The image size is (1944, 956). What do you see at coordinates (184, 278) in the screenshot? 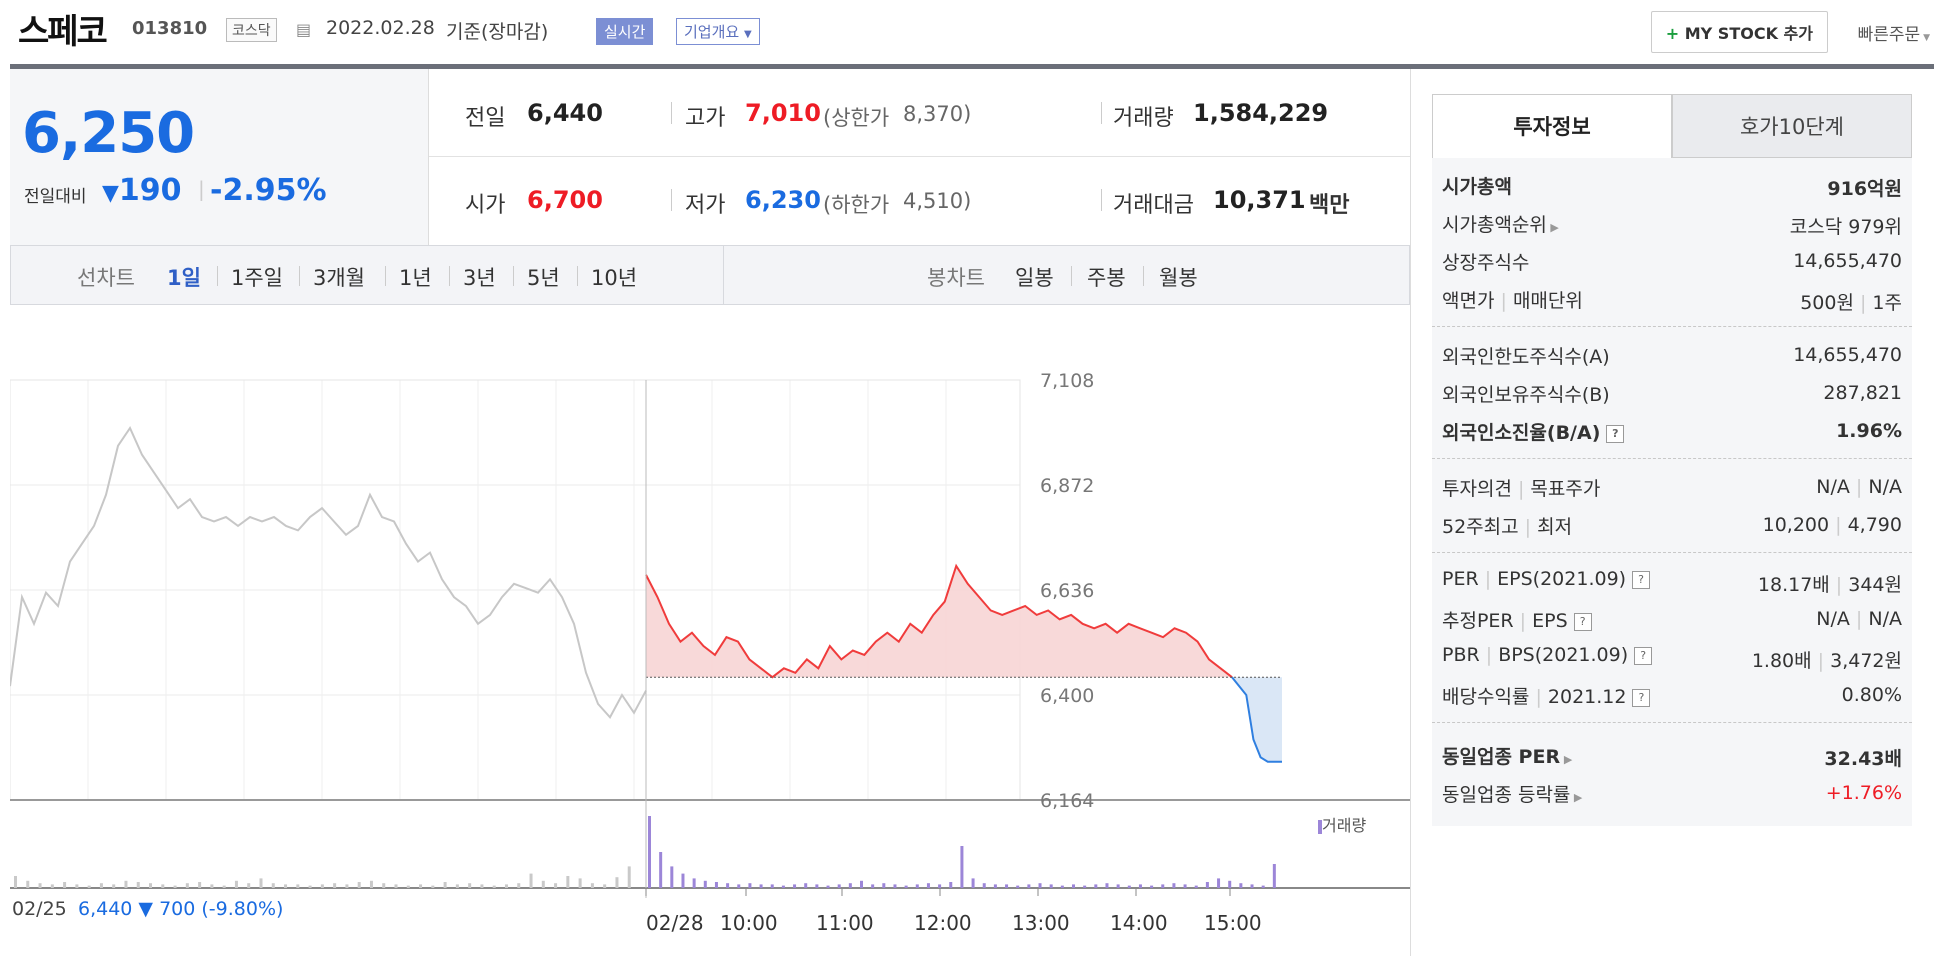
I see `tab-1day: 1일` at bounding box center [184, 278].